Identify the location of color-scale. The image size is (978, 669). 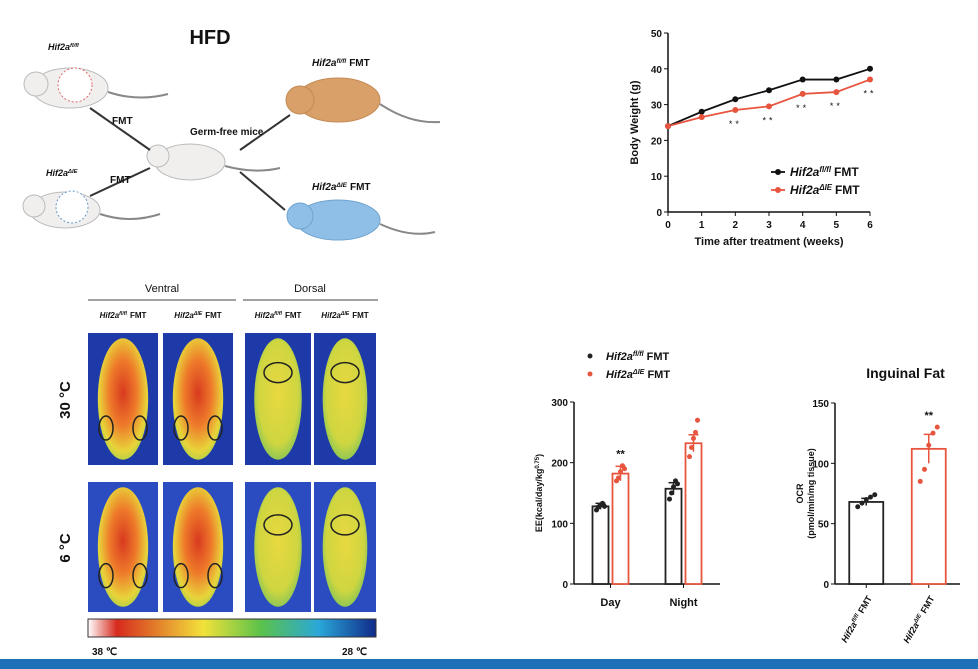
(232, 628).